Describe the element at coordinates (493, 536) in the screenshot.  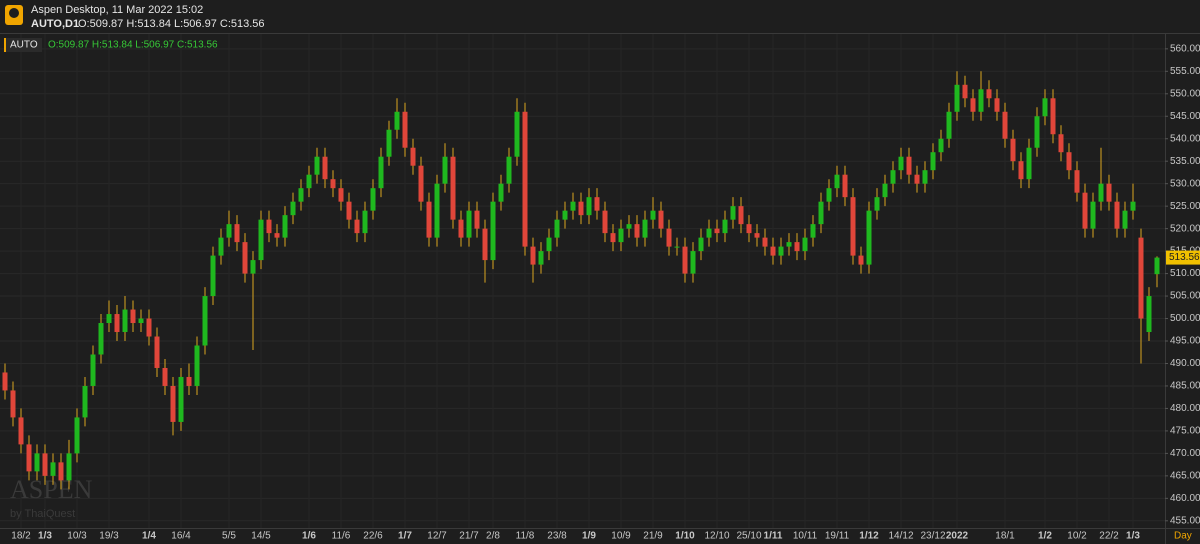
I see `x-tick-label: 2/8` at that location.